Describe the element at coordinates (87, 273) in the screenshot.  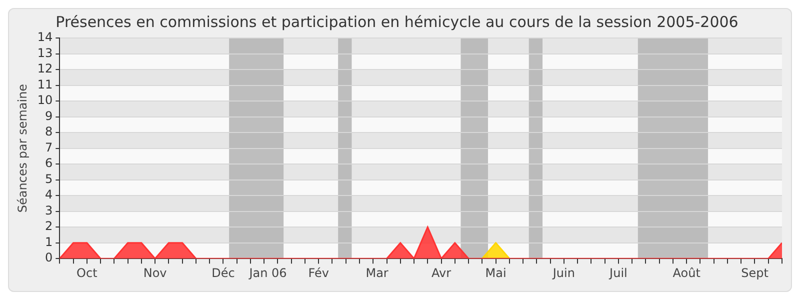
I see `x-tick-label: Oct` at that location.